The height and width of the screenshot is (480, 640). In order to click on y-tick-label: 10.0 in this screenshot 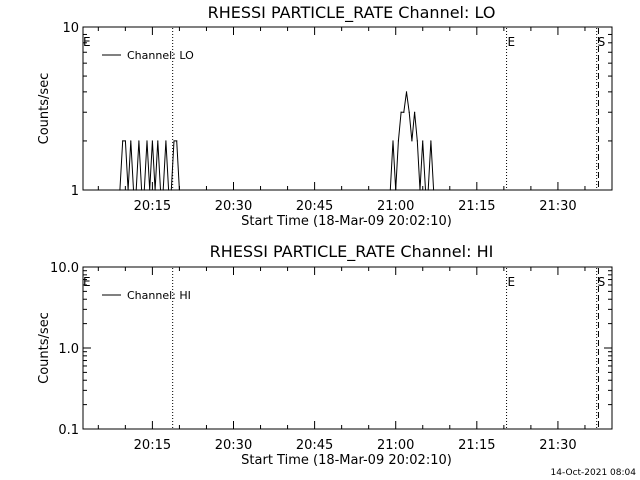, I will do `click(64, 268)`.